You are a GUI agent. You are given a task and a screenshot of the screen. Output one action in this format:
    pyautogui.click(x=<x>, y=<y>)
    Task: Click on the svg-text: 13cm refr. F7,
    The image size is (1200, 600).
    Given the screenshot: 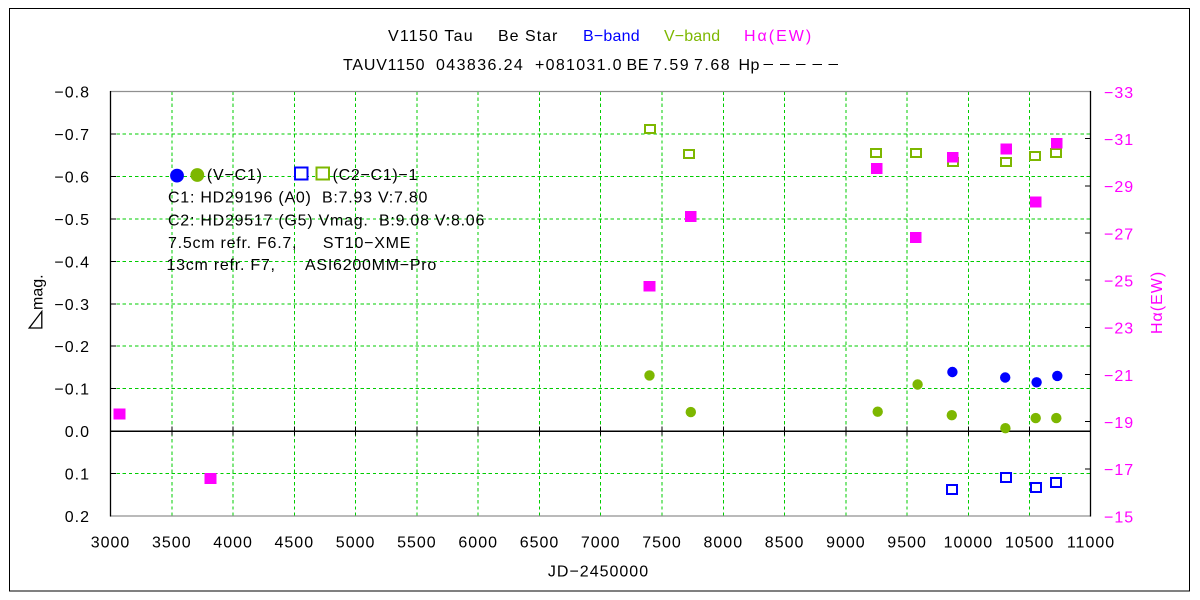 What is the action you would take?
    pyautogui.click(x=221, y=265)
    